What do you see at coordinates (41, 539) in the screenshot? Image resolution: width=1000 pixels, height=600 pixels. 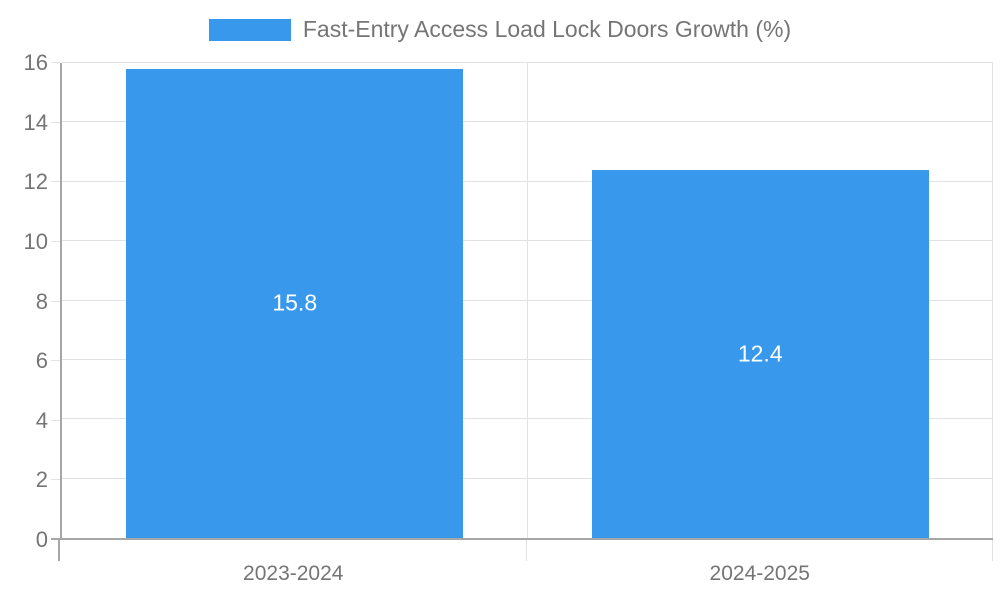 I see `y-tick-label: 0` at bounding box center [41, 539].